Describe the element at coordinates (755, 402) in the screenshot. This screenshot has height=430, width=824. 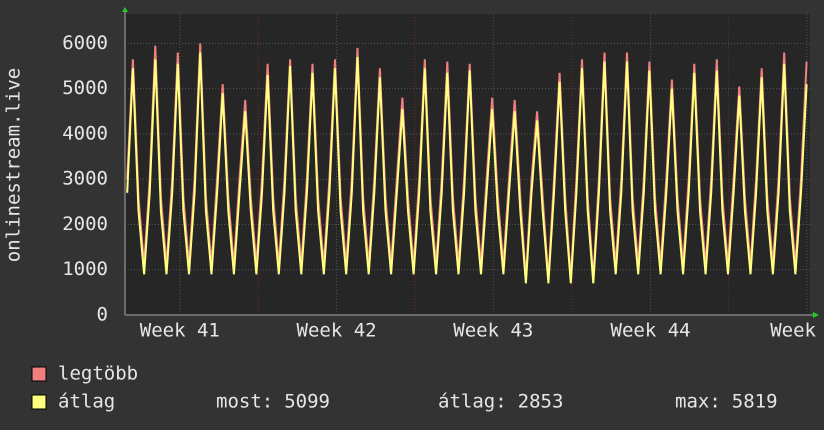
I see `stat-value: 5819` at that location.